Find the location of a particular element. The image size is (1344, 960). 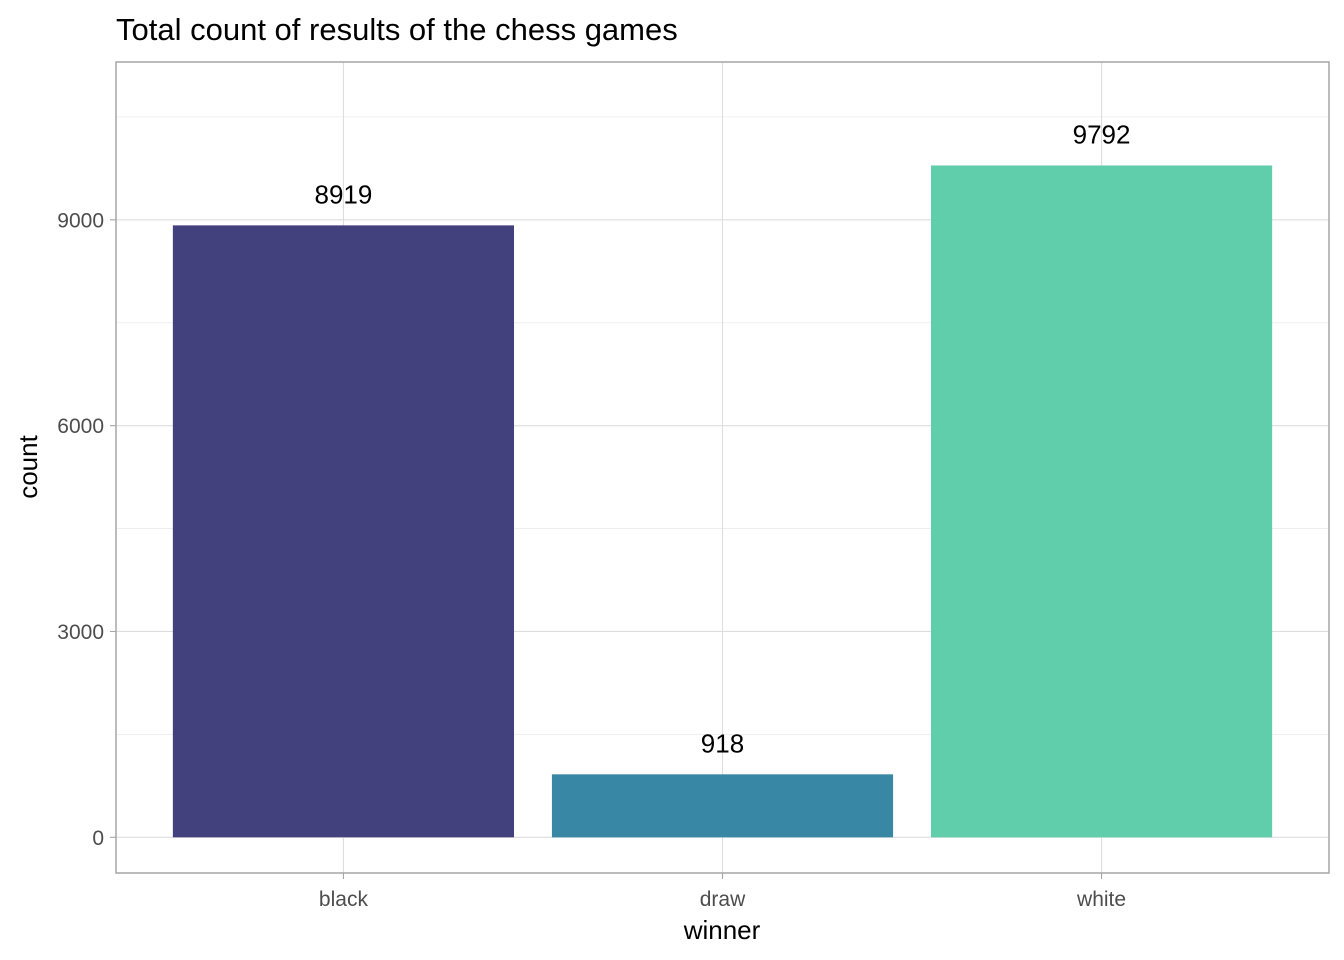

x-axis: black draw white is located at coordinates (722, 892).